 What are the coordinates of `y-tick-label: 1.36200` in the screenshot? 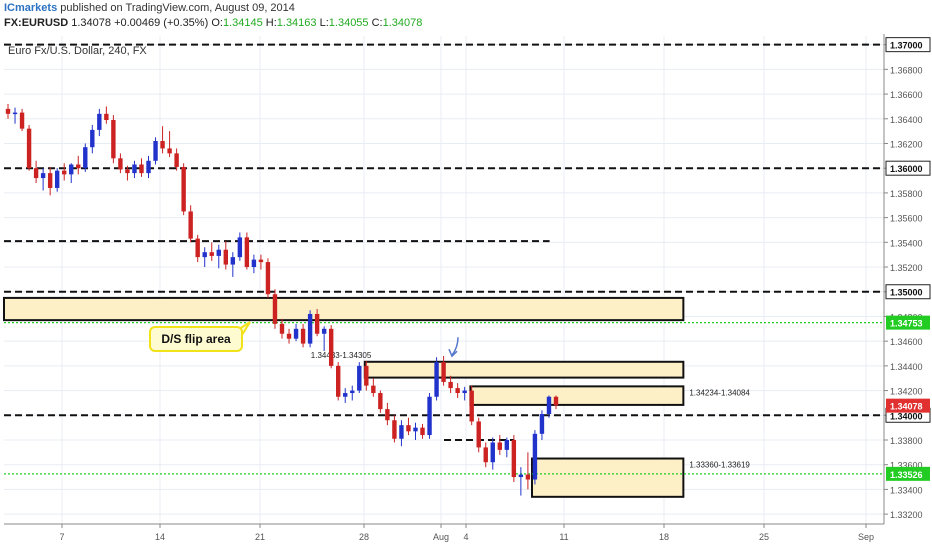 It's located at (906, 144).